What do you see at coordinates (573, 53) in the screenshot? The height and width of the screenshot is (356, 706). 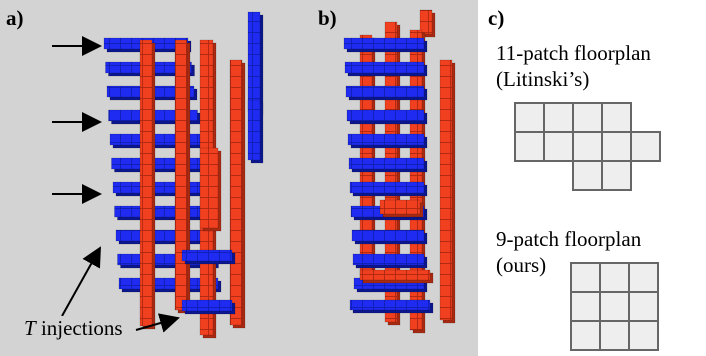 I see `floorplan-11-title-line1: 11-patch floorplan` at bounding box center [573, 53].